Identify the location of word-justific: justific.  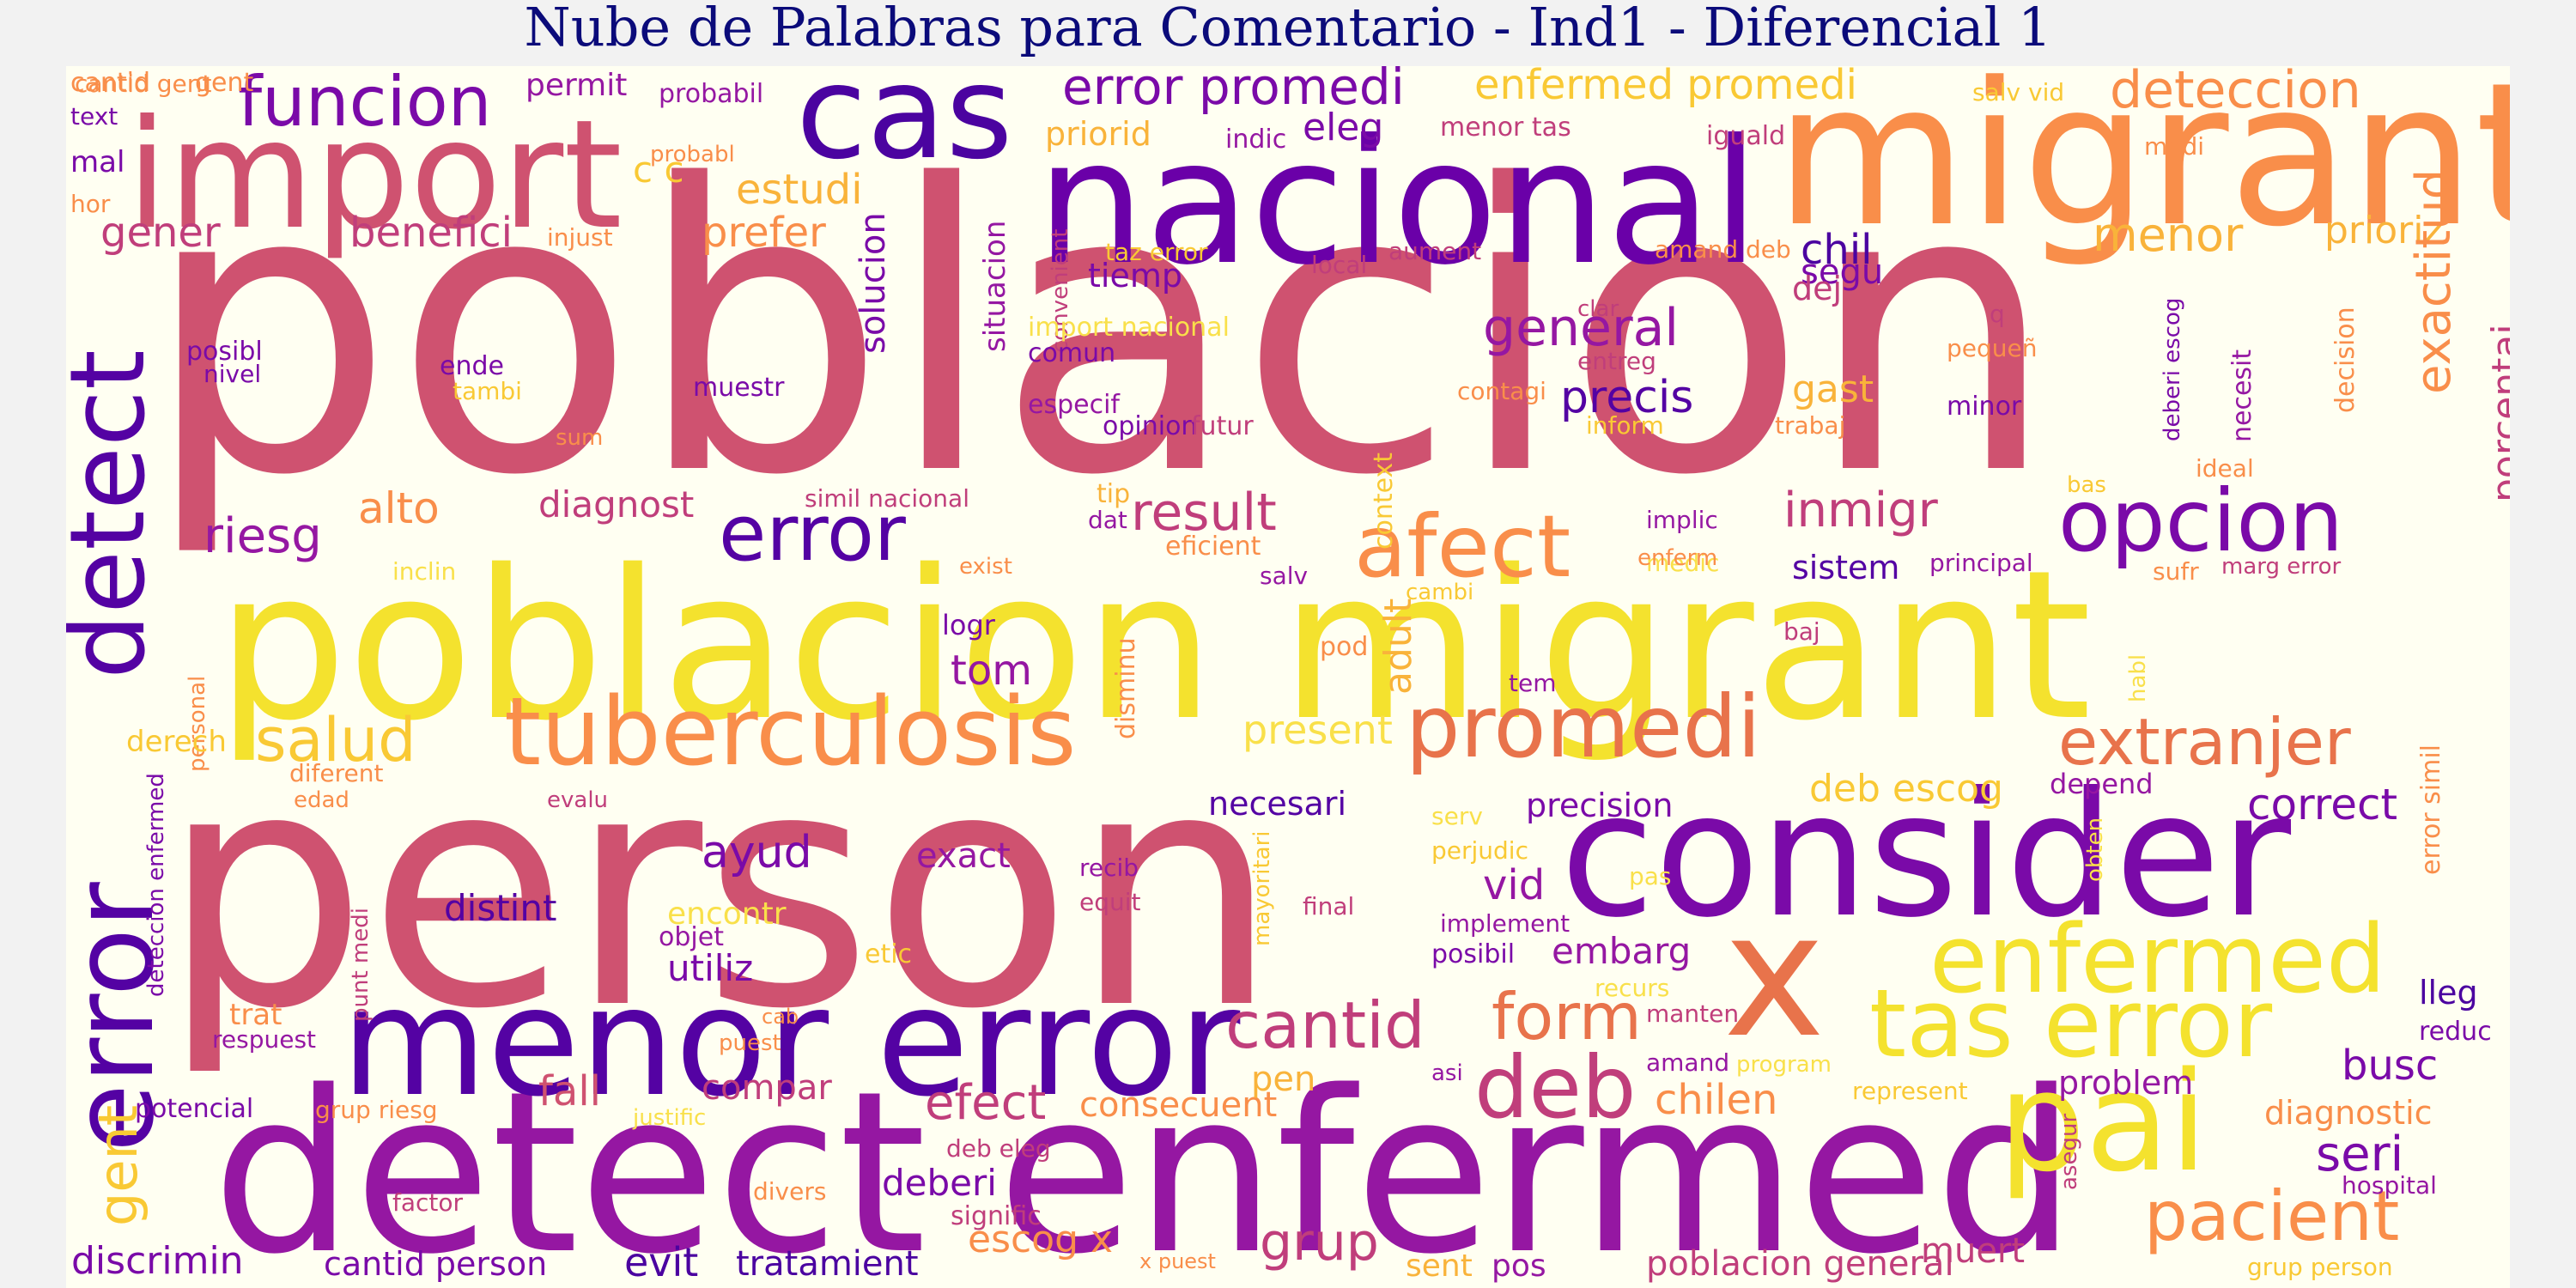
(670, 1118).